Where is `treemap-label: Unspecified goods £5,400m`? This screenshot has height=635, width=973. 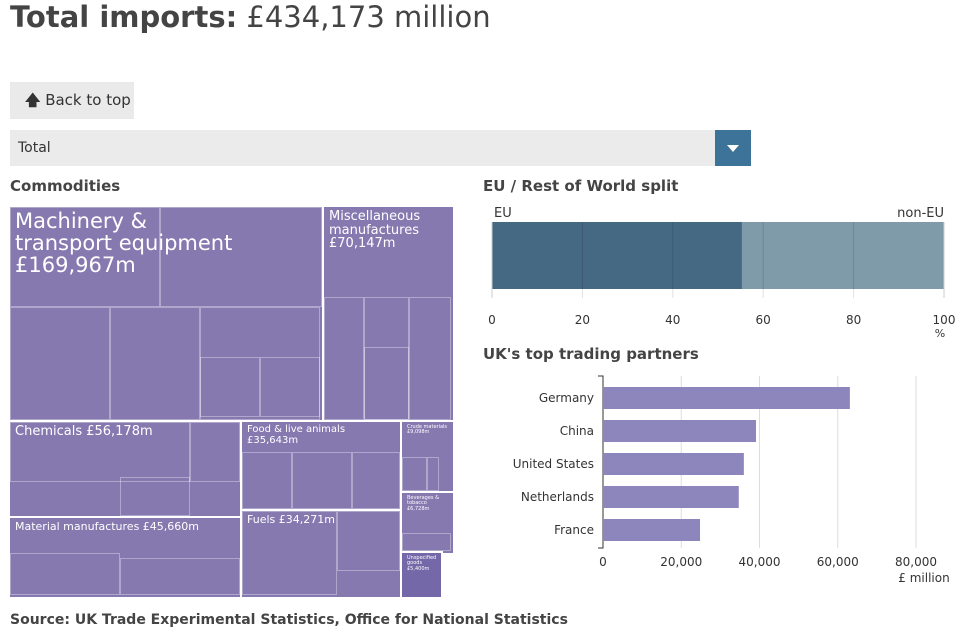 treemap-label: Unspecified goods £5,400m is located at coordinates (422, 563).